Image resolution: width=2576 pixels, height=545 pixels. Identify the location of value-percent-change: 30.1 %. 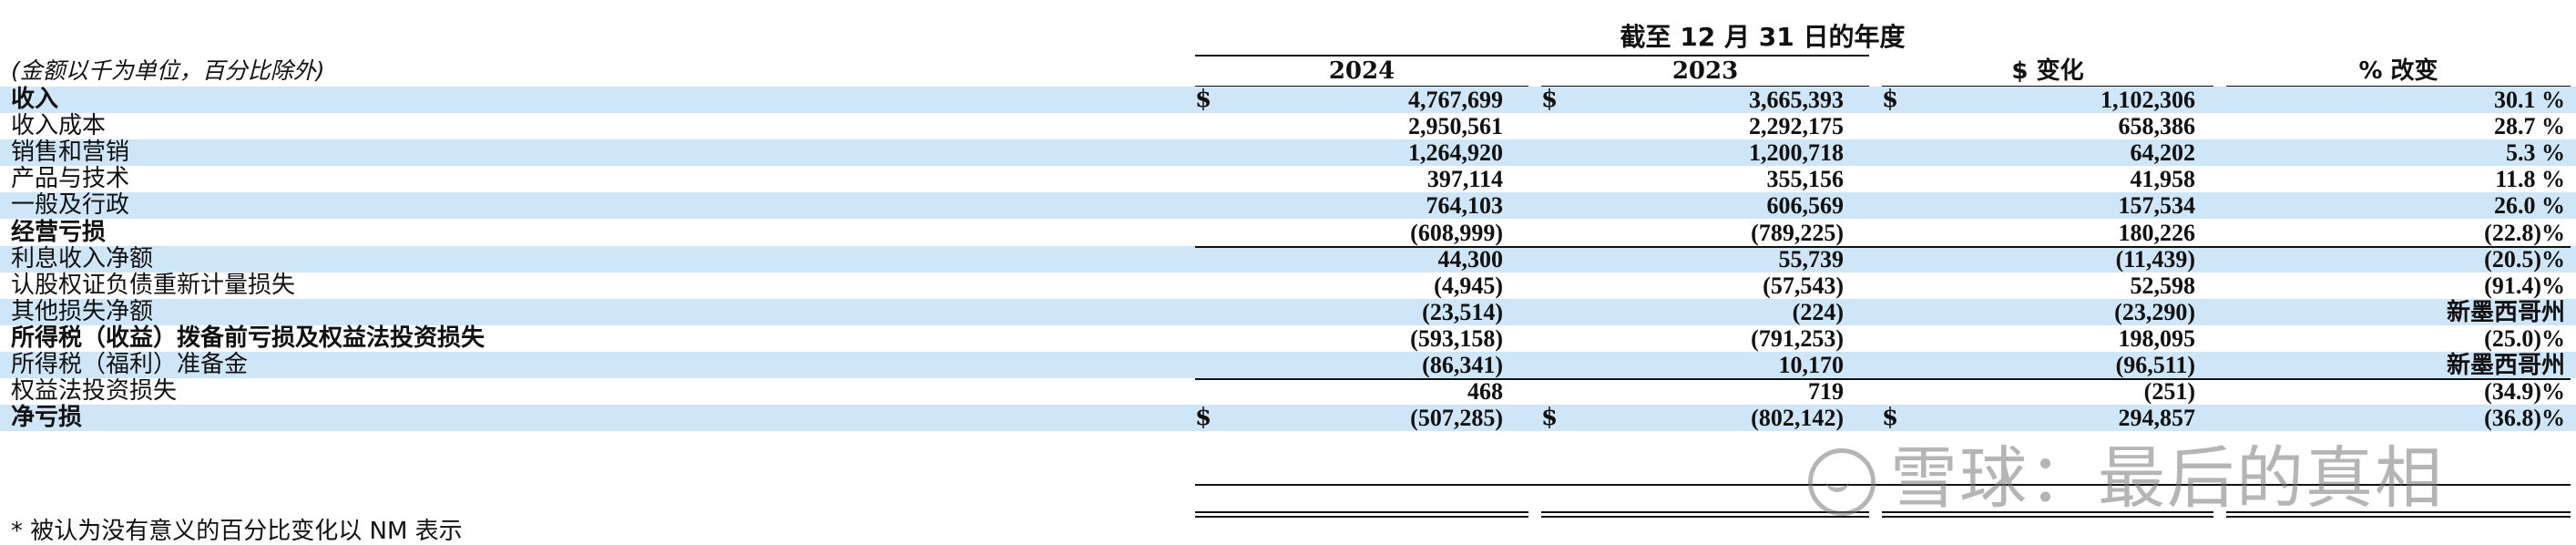
(2529, 100).